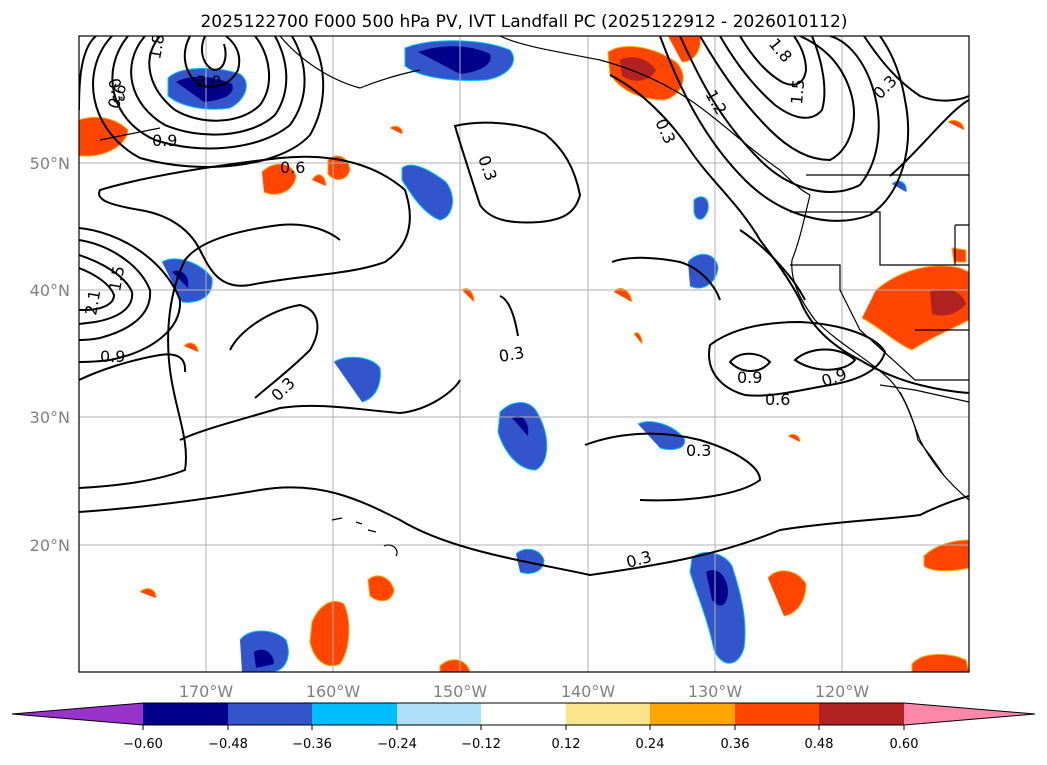 Image resolution: width=1047 pixels, height=765 pixels. Describe the element at coordinates (333, 691) in the screenshot. I see `lon-label-160w: 160°W` at that location.